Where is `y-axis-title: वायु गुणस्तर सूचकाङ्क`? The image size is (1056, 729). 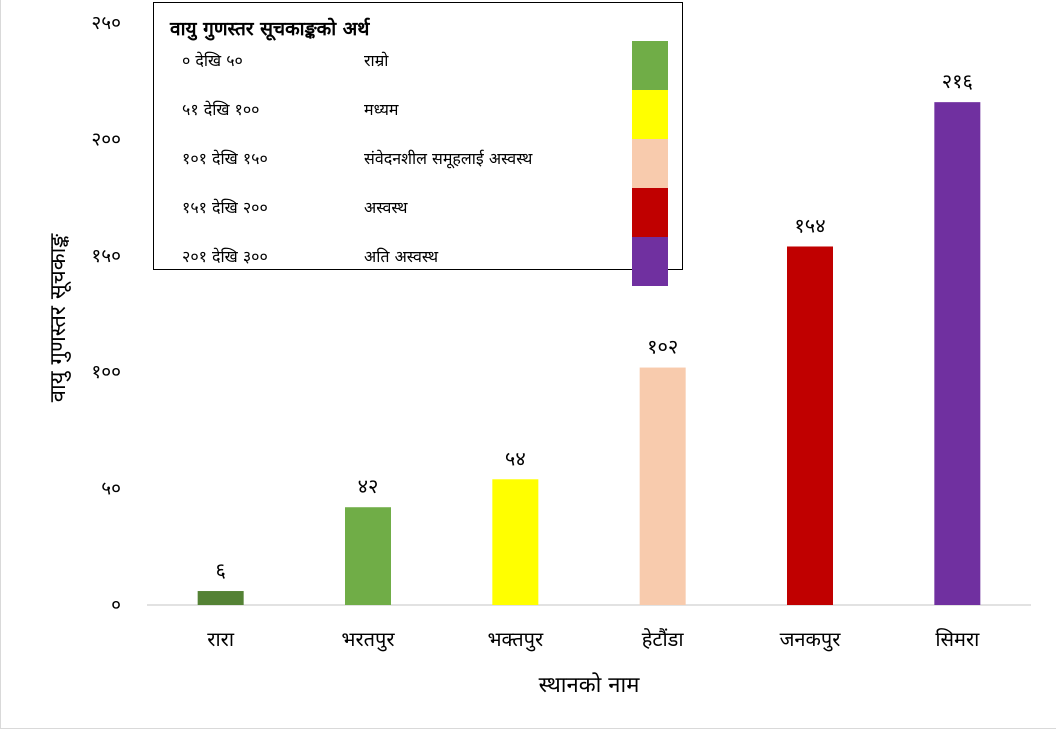
y-axis-title: वायु गुणस्तर सूचकाङ्क is located at coordinates (59, 318).